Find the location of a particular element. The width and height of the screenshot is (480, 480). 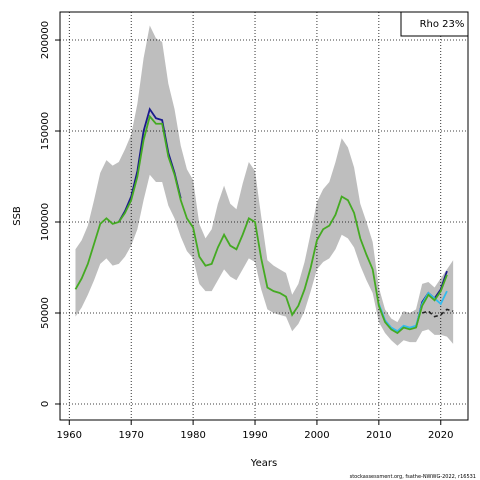

x-tick-label: 1960 is located at coordinates (69, 435).